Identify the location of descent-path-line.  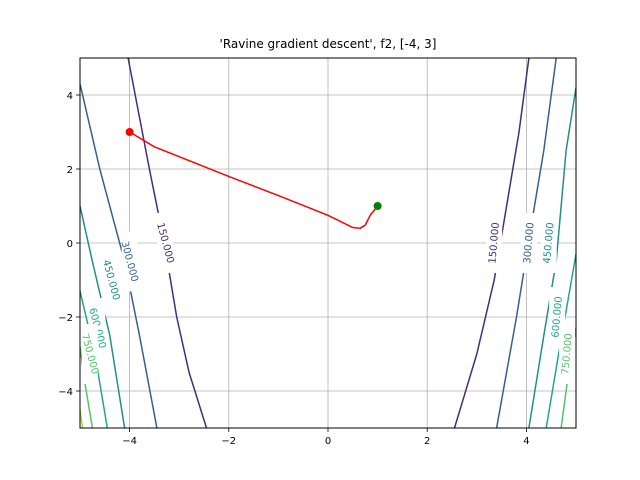
(254, 180).